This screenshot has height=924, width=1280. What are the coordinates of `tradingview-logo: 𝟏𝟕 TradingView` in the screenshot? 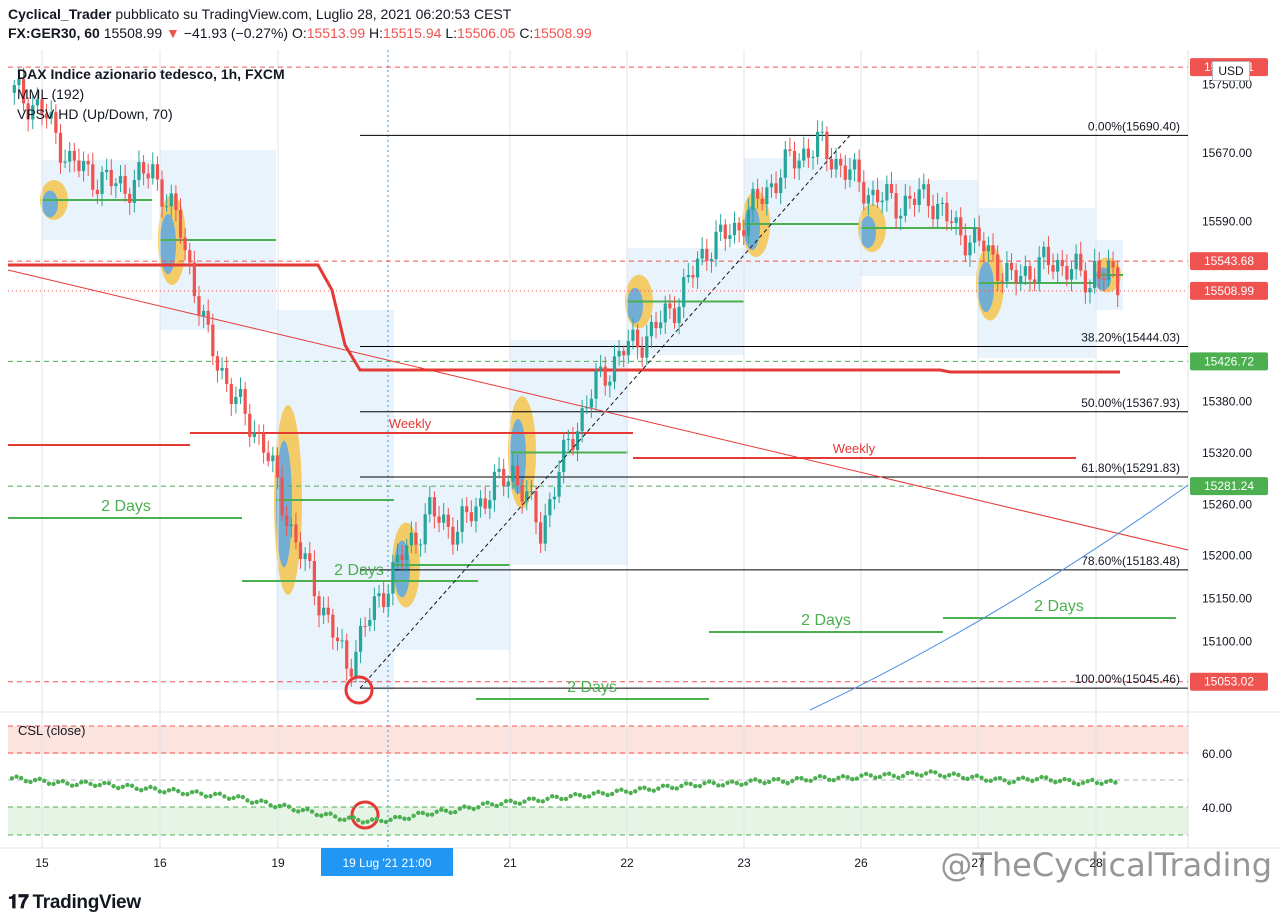 It's located at (74, 903).